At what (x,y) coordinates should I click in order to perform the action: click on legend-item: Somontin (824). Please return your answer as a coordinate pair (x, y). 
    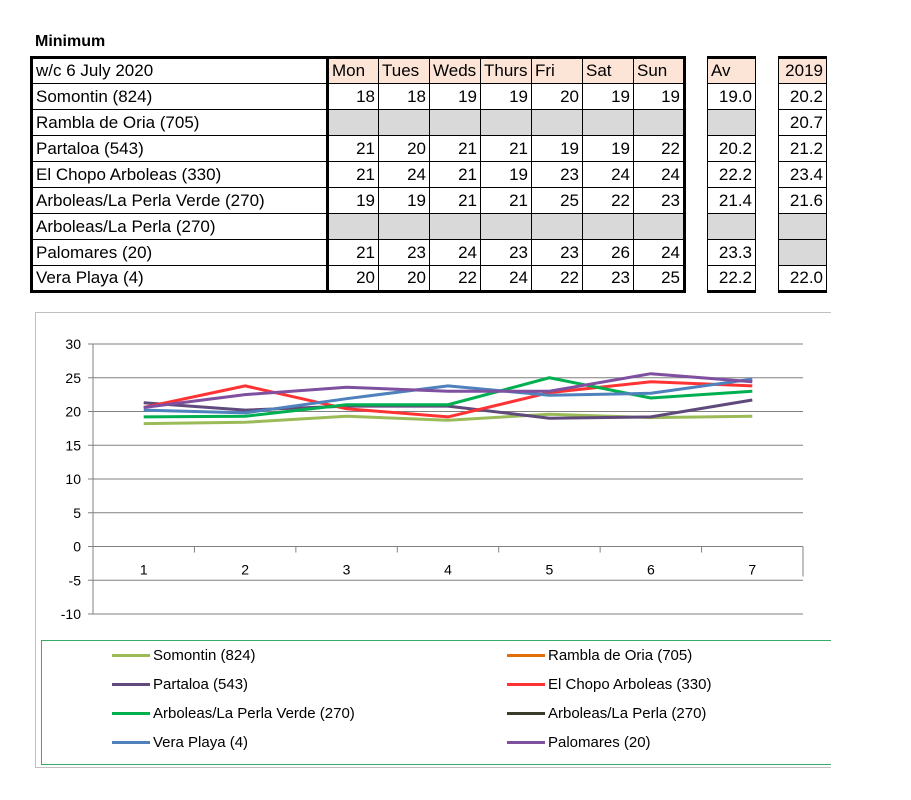
    Looking at the image, I should click on (184, 655).